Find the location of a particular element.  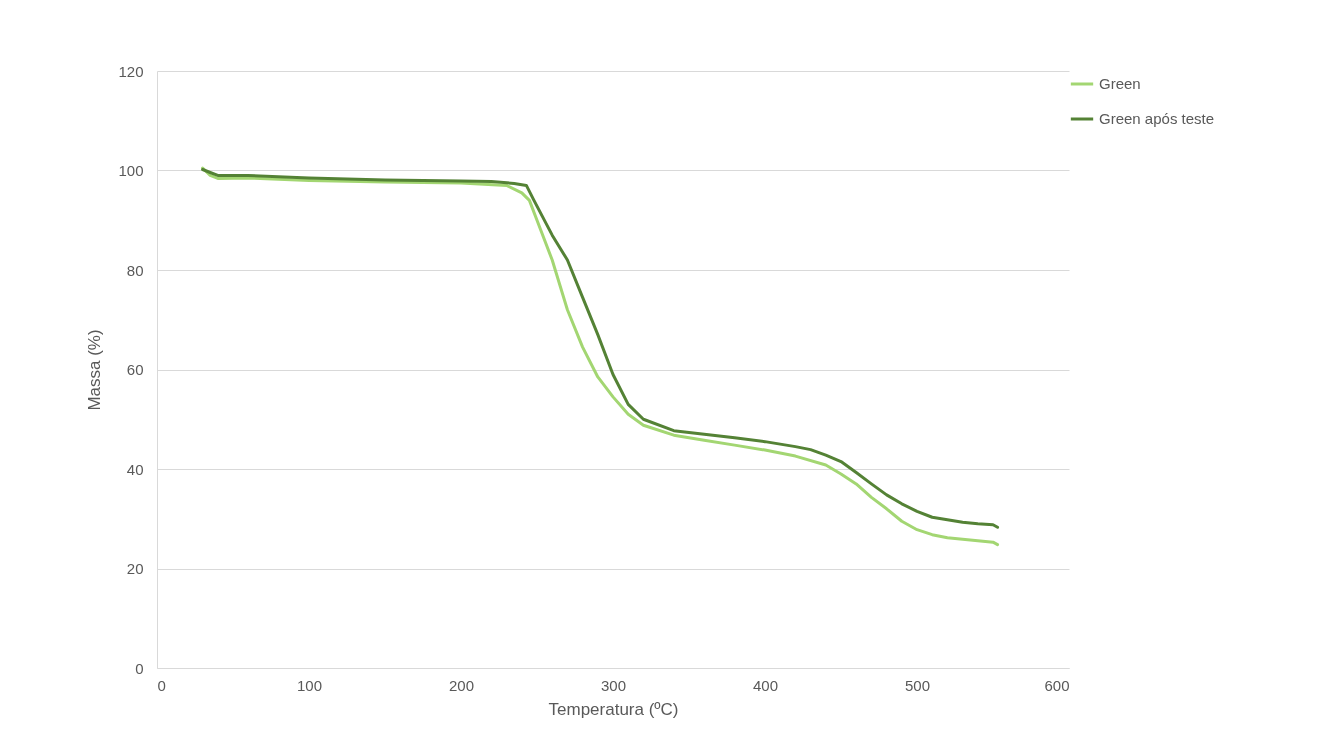

x-axis-title: Temperatura (ºC) is located at coordinates (613, 709).